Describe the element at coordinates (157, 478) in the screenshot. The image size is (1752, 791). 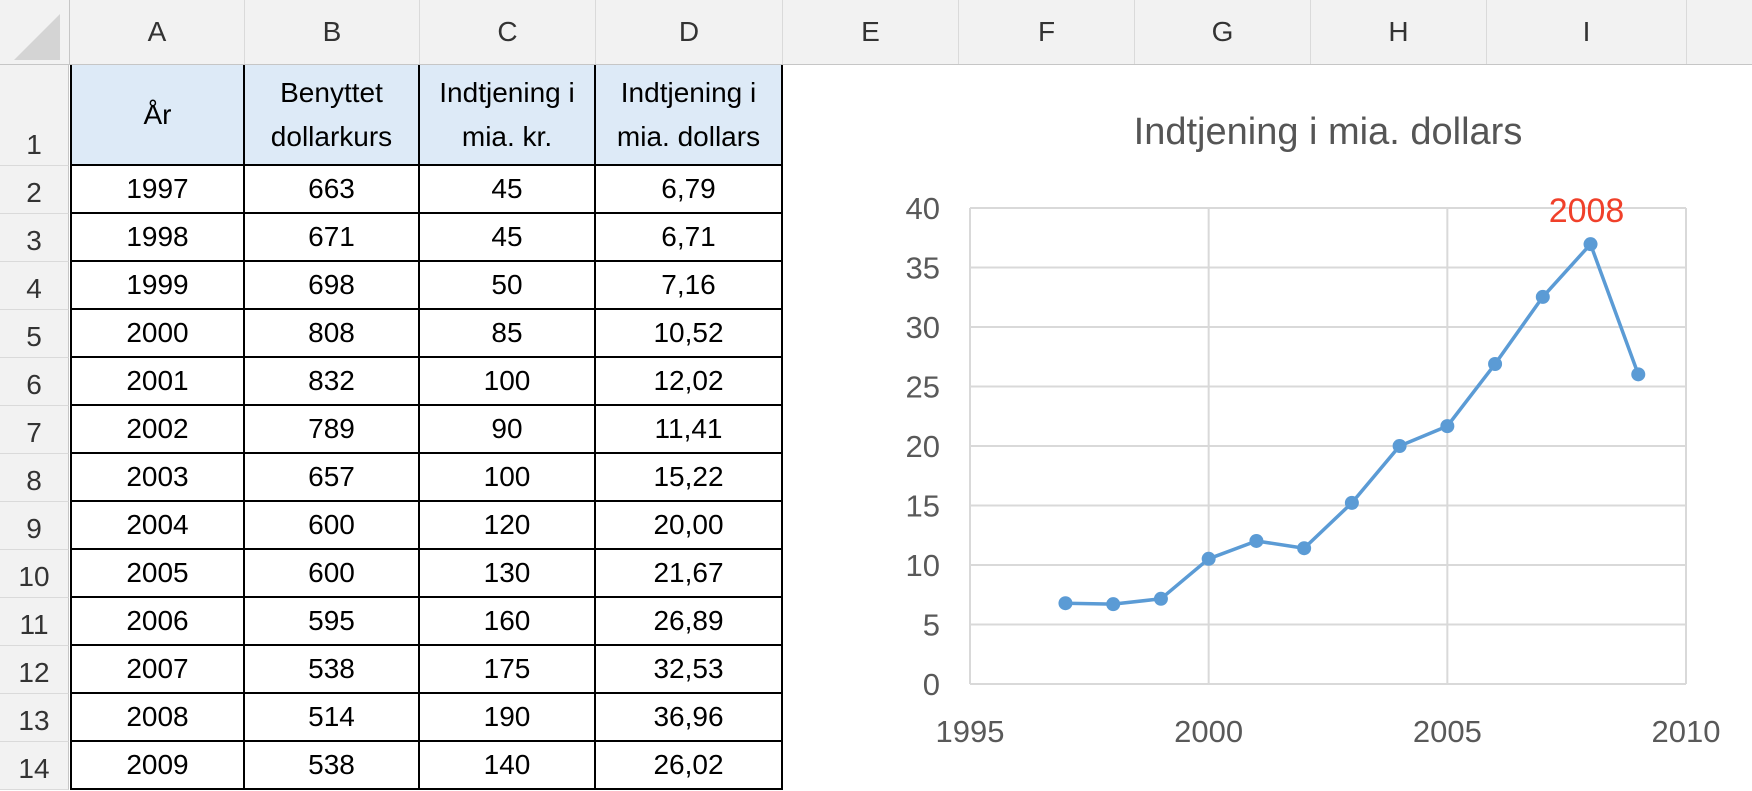
I see `table-cell: 2003` at that location.